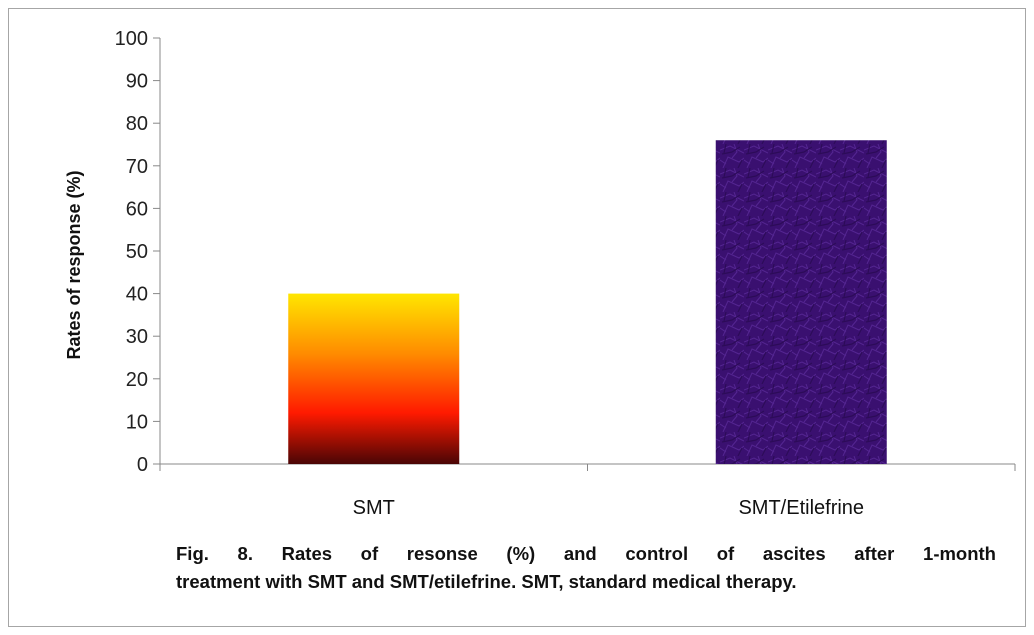  What do you see at coordinates (137, 422) in the screenshot?
I see `y-tick-label: 10` at bounding box center [137, 422].